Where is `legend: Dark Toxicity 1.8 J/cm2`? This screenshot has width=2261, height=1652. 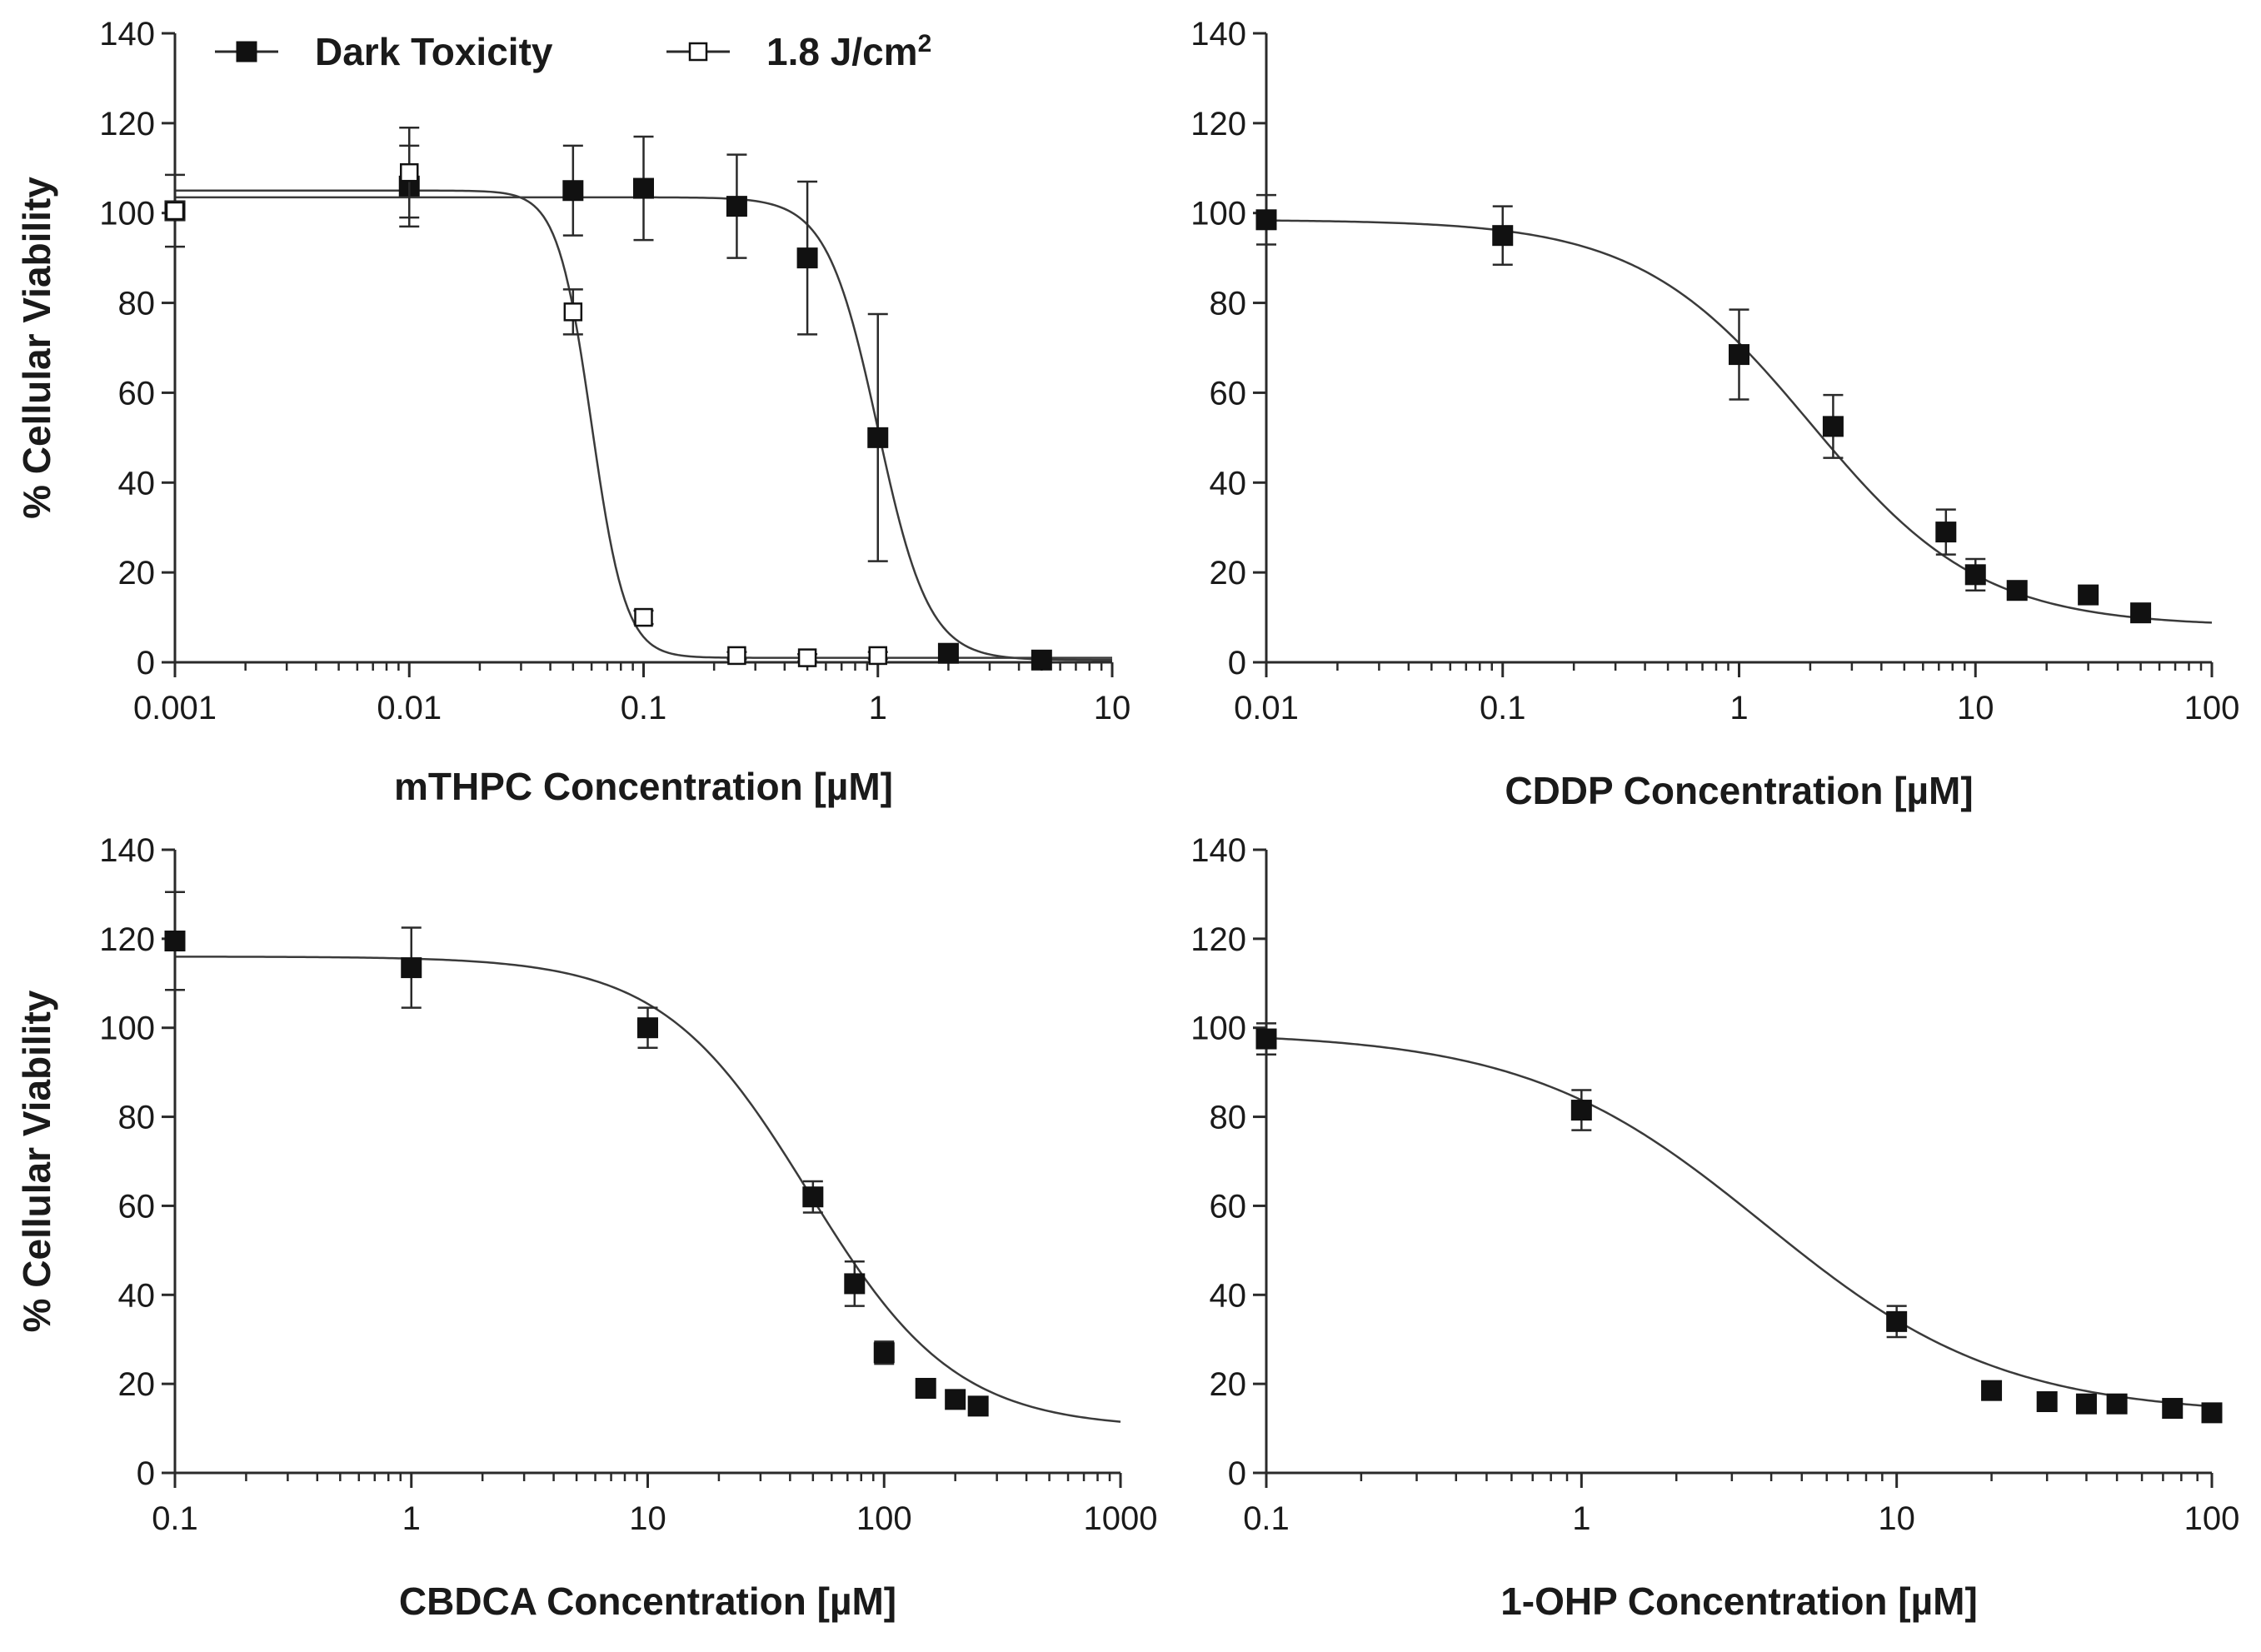 legend: Dark Toxicity 1.8 J/cm2 is located at coordinates (573, 52).